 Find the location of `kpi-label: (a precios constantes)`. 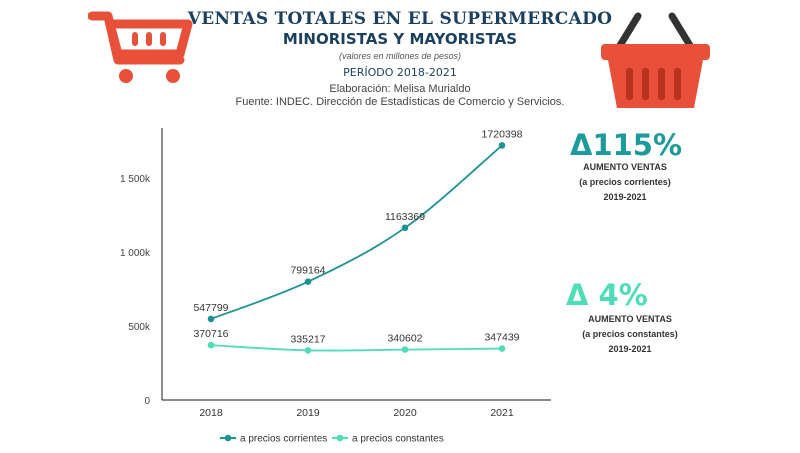

kpi-label: (a precios constantes) is located at coordinates (630, 334).